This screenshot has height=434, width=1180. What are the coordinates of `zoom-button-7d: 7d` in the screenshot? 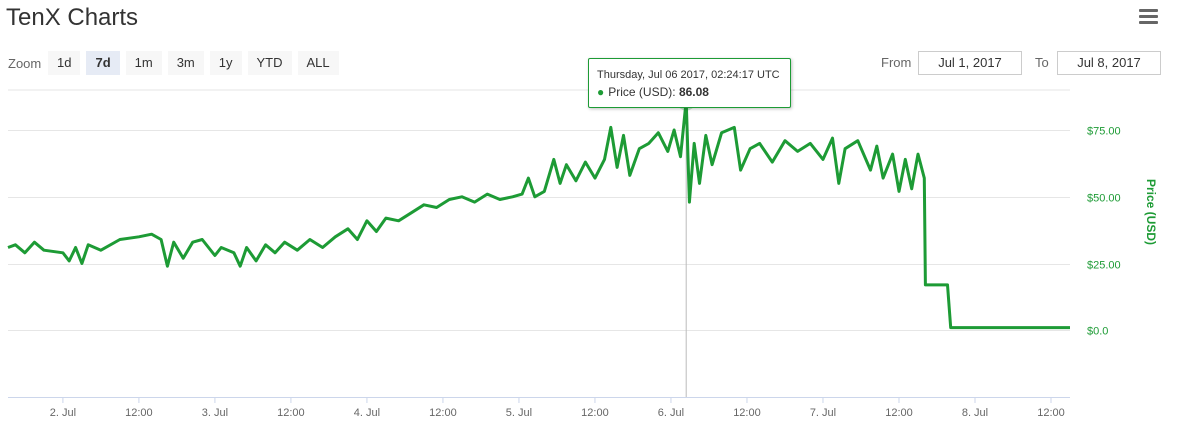 It's located at (103, 63).